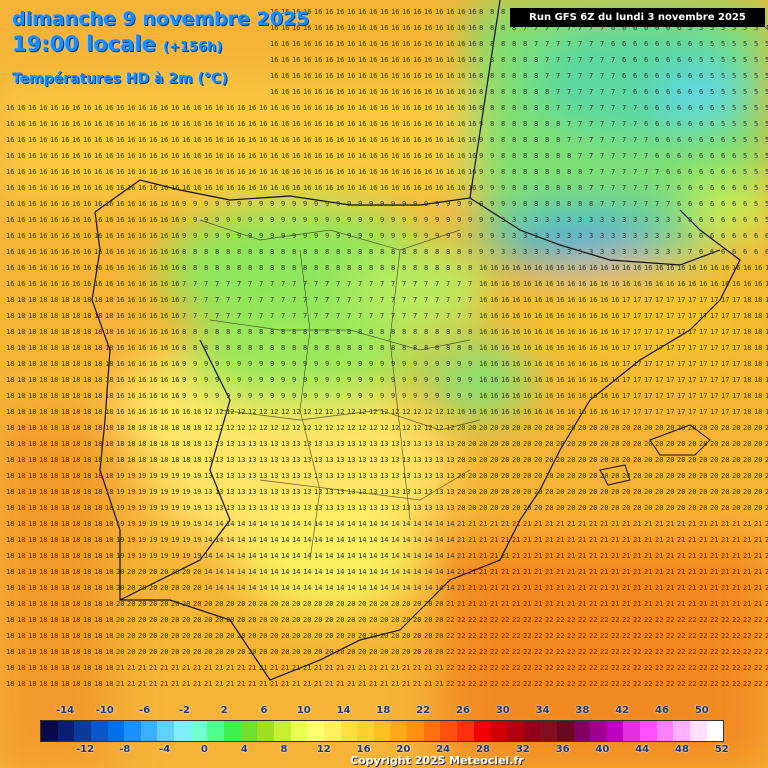 This screenshot has height=768, width=768. I want to click on legend-tick-top: -2, so click(184, 710).